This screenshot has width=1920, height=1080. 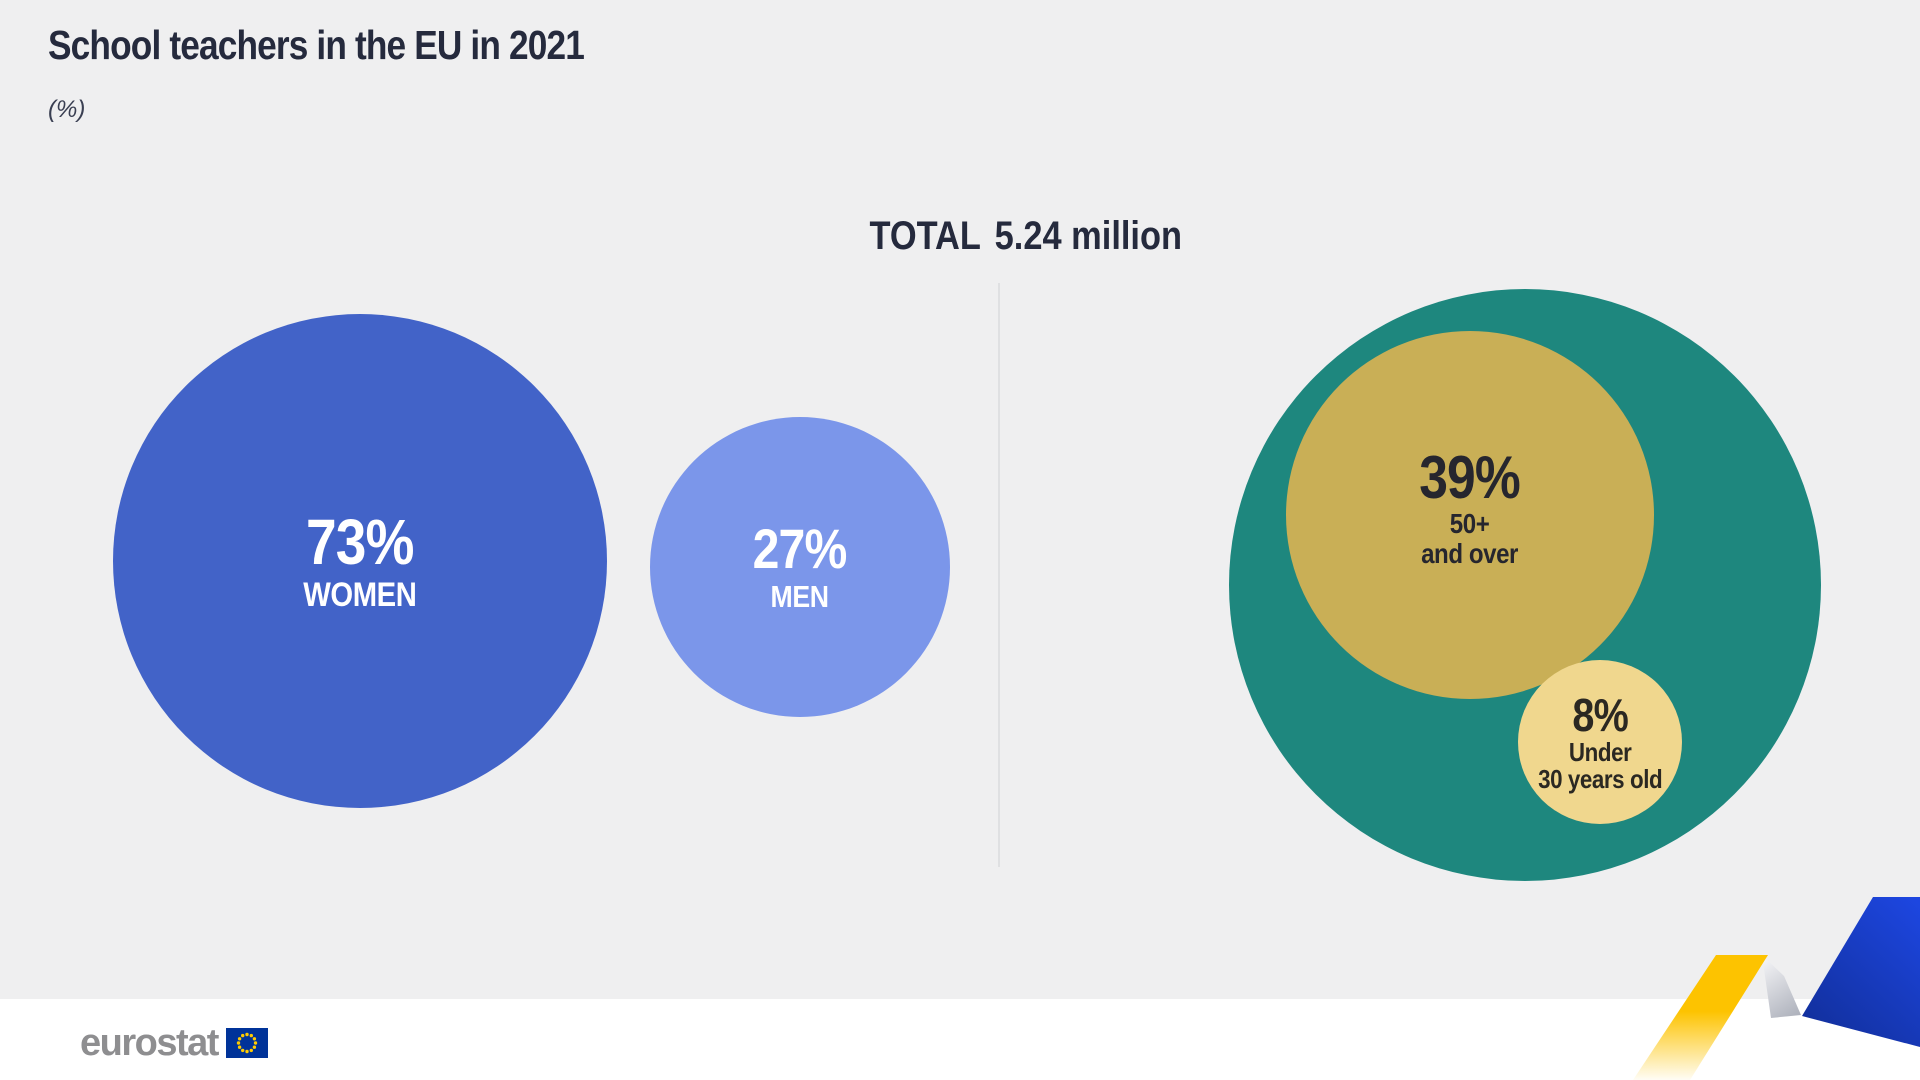 What do you see at coordinates (1781, 986) in the screenshot?
I see `ribbon-fold-facet` at bounding box center [1781, 986].